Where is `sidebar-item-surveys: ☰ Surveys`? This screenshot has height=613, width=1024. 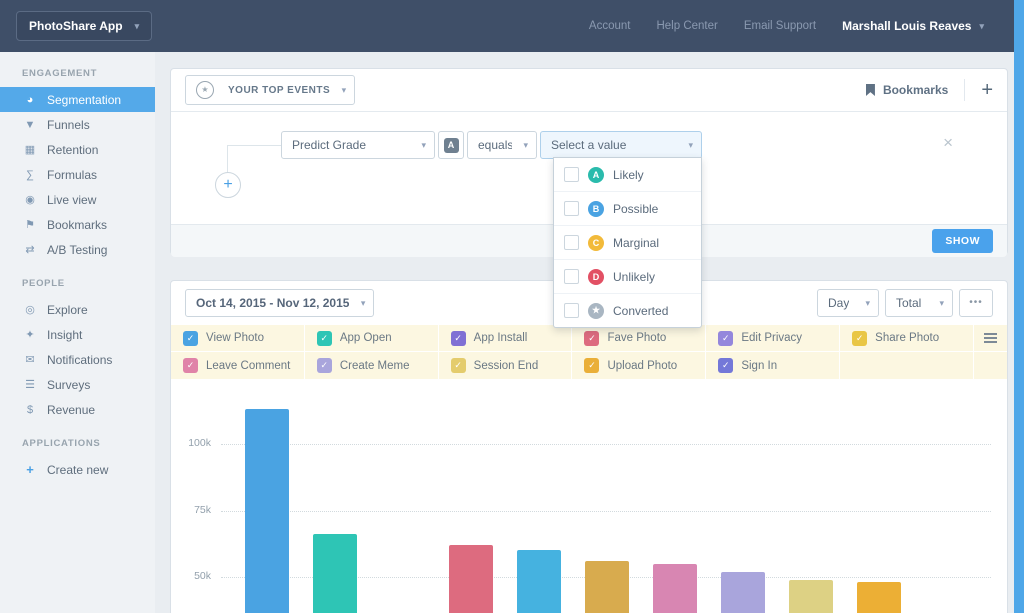 sidebar-item-surveys: ☰ Surveys is located at coordinates (77, 384).